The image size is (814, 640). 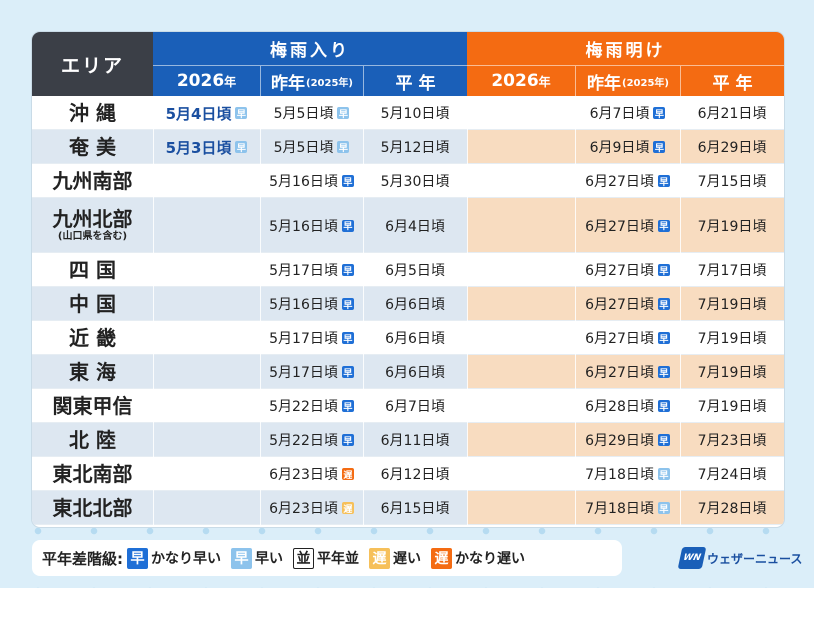 What do you see at coordinates (303, 558) in the screenshot?
I see `badge-normal-icon: 並` at bounding box center [303, 558].